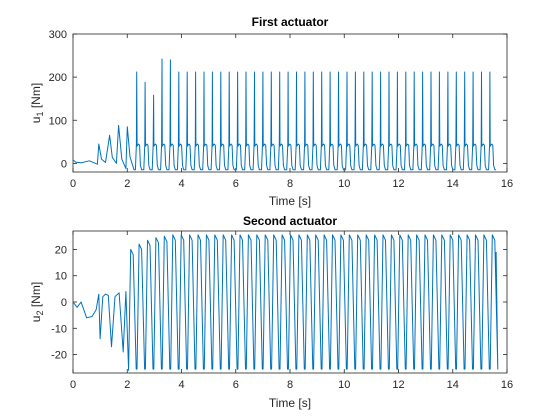  I want to click on x-axis-label-2: Time [s], so click(290, 403).